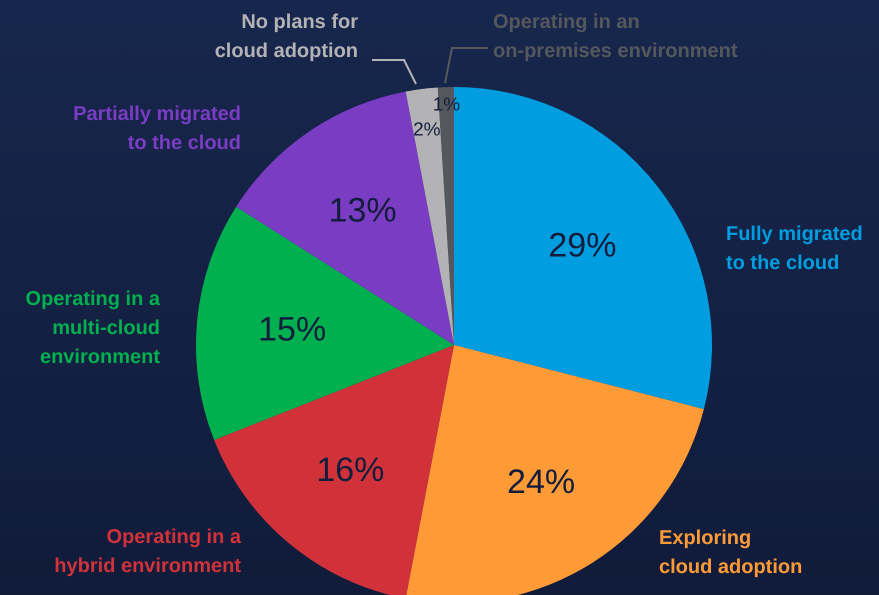 The height and width of the screenshot is (595, 879). I want to click on slice-label: Operating in a multi-cloud environment, so click(93, 328).